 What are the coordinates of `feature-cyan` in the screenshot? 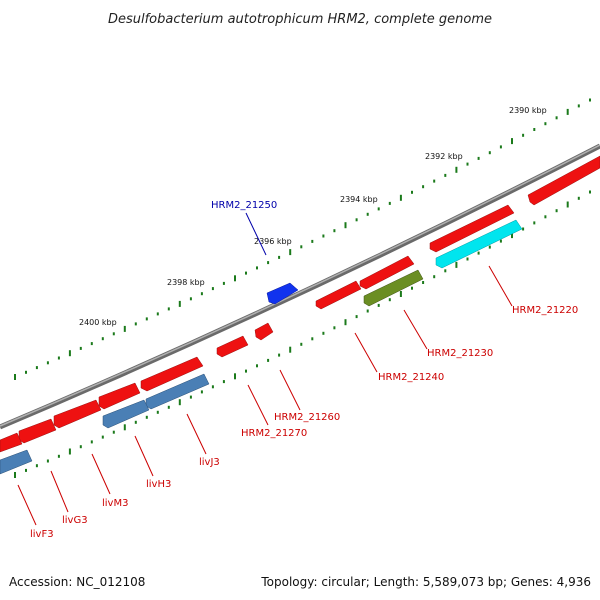 It's located at (479, 244).